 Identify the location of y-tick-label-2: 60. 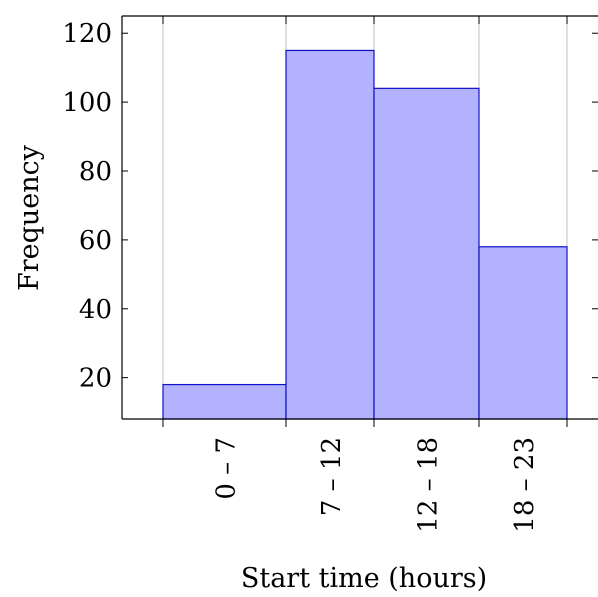
(95, 241).